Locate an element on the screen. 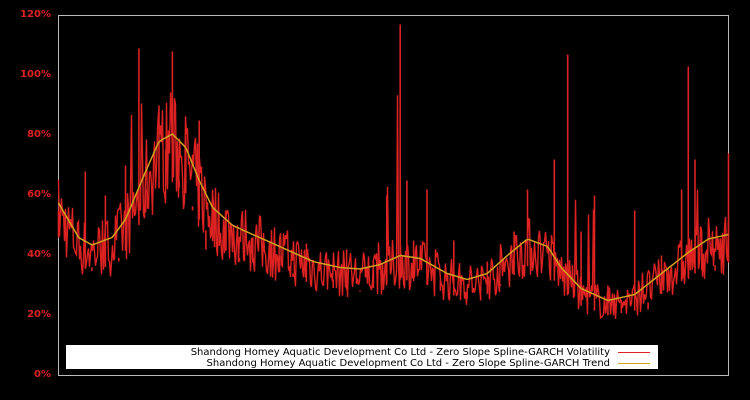  y-tick-label: 0% is located at coordinates (42, 374).